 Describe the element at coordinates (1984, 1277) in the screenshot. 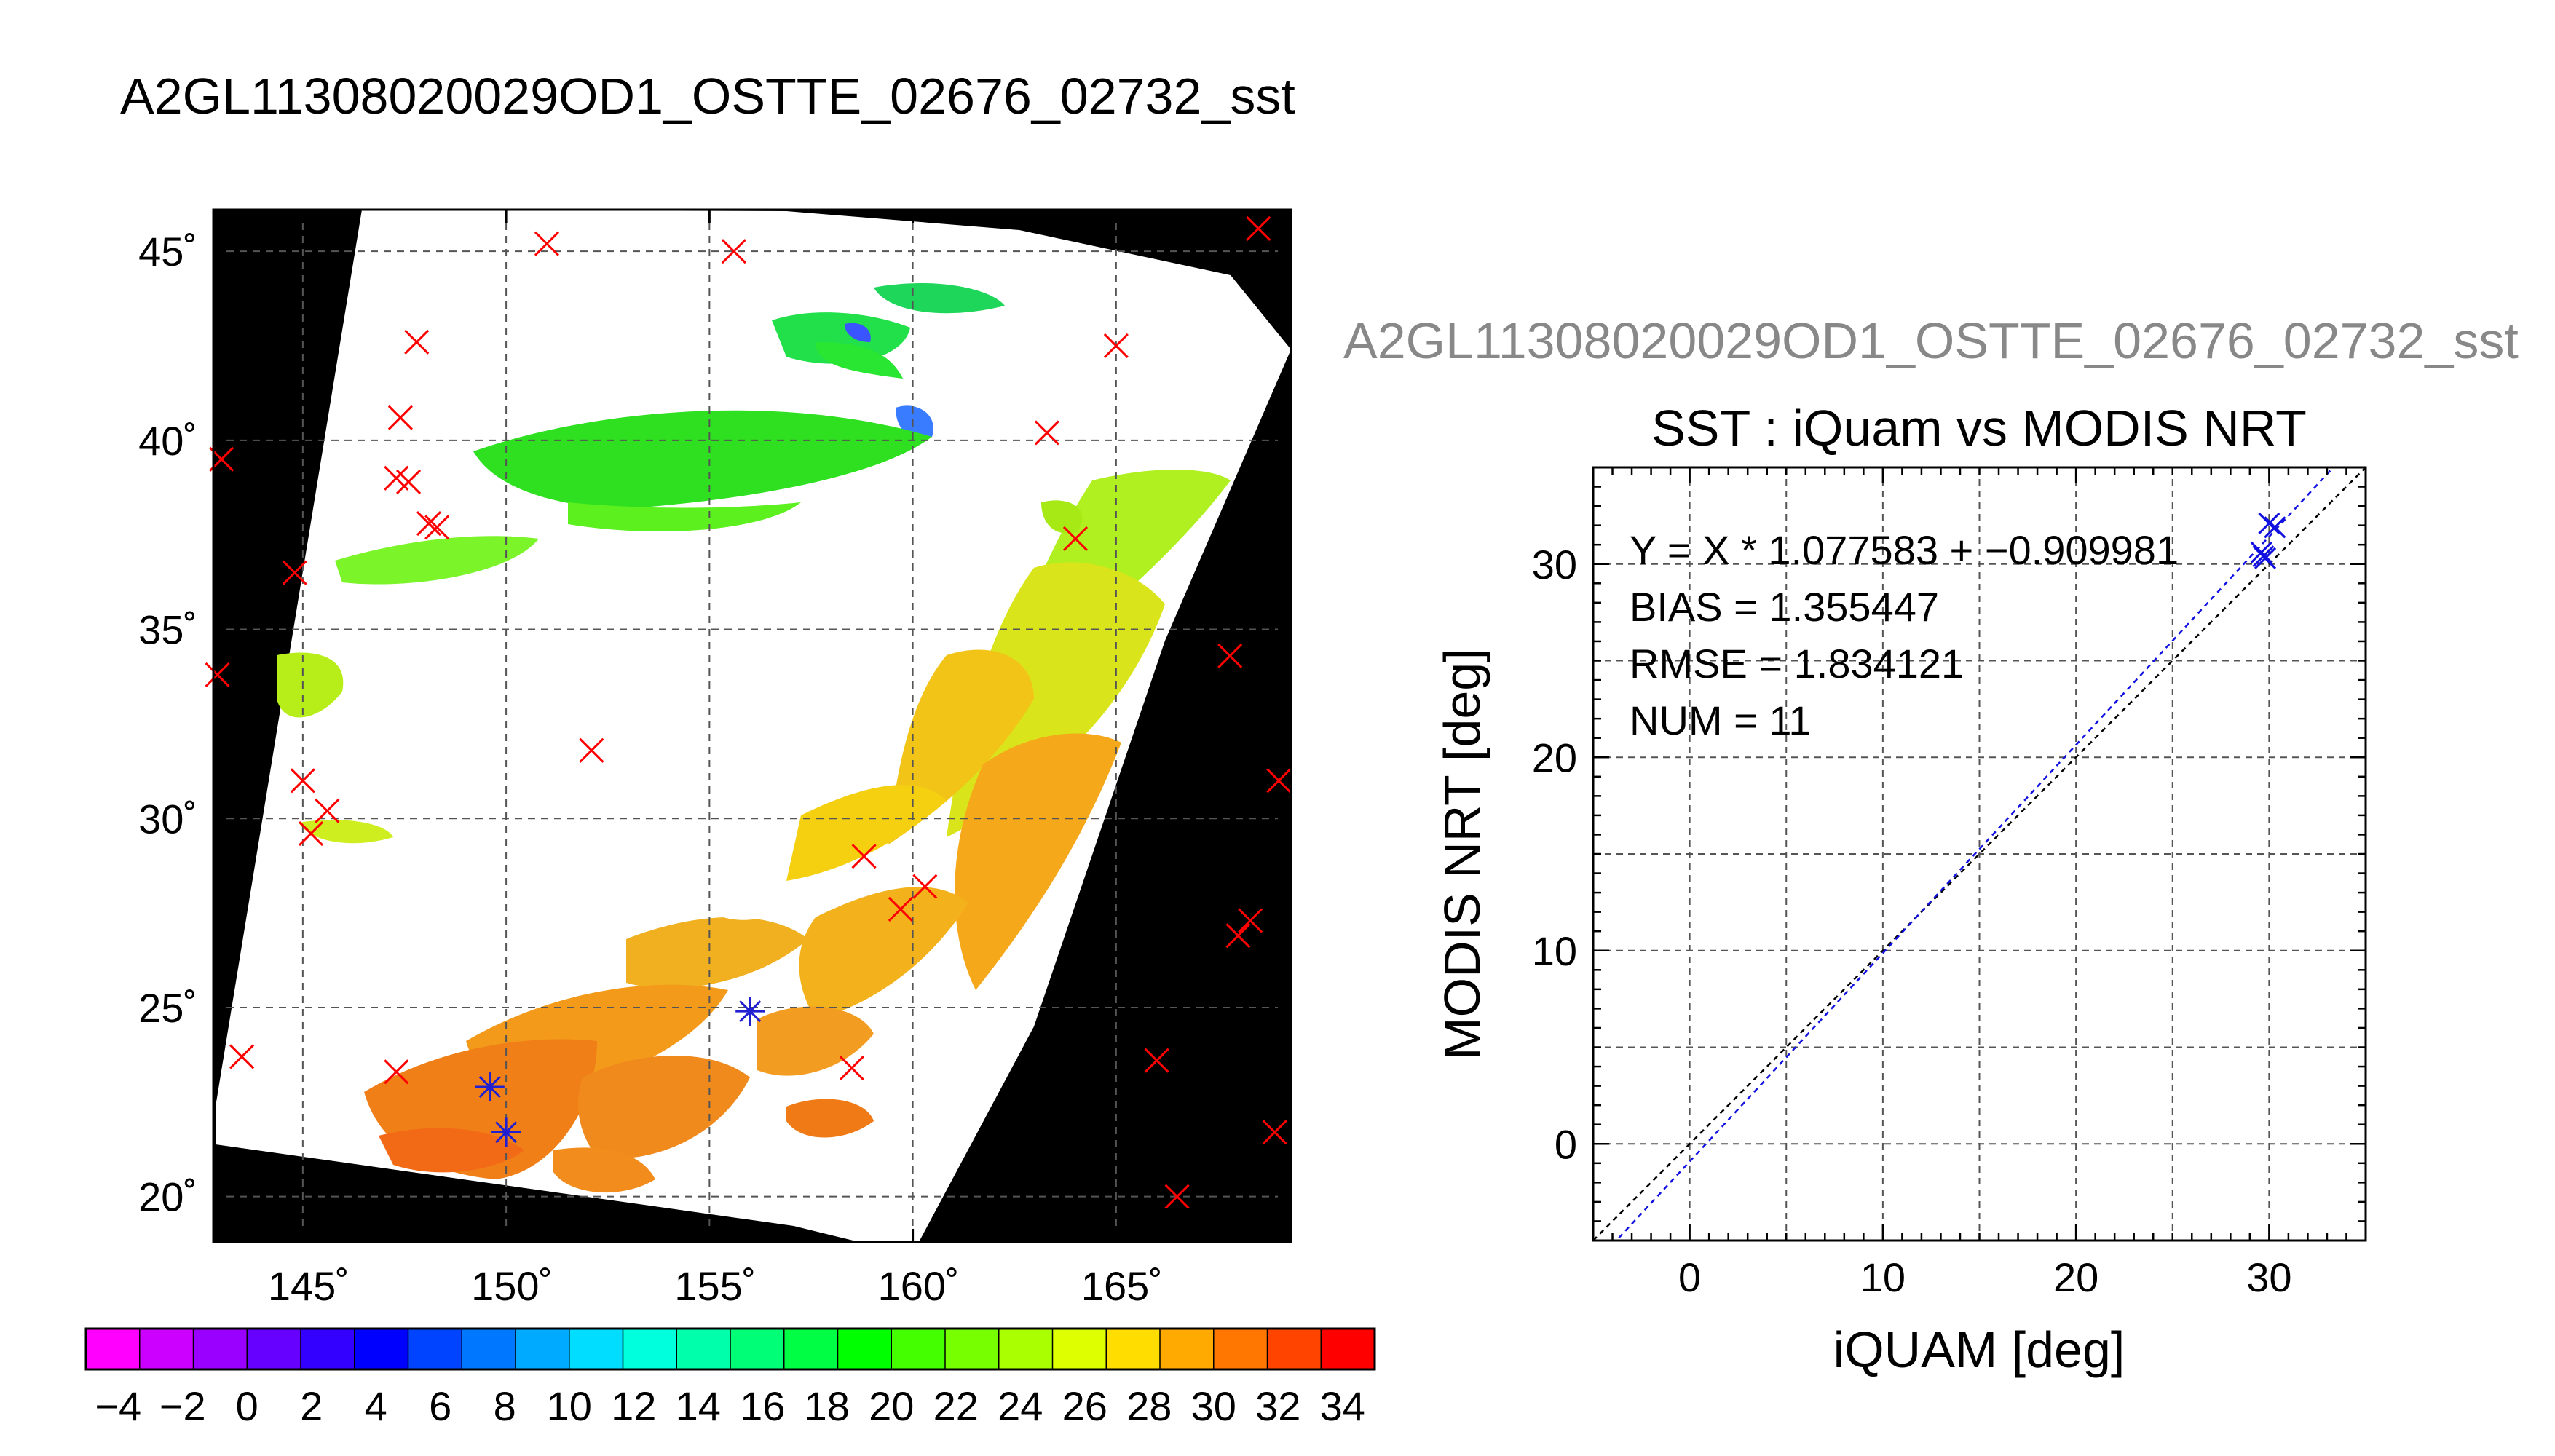

I see `scatter-x-tick-labels: 0 10 20 30` at that location.